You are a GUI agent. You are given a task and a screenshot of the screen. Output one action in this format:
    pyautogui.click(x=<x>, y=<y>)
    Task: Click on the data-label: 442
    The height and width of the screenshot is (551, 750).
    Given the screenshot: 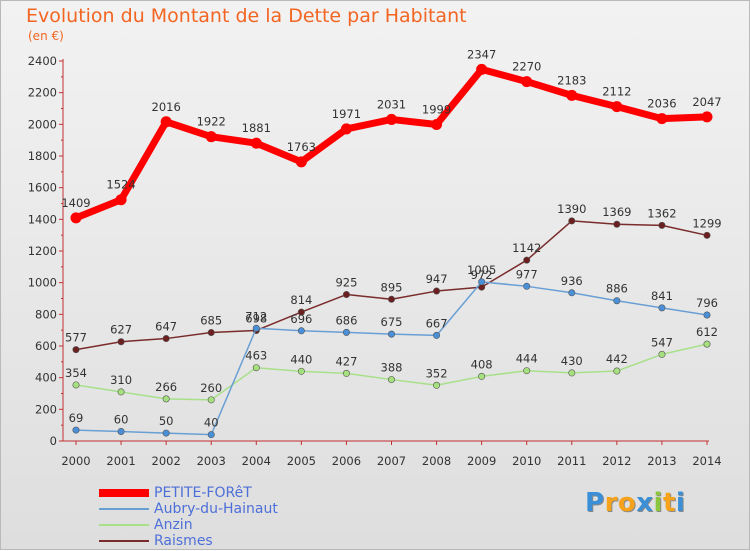 What is the action you would take?
    pyautogui.click(x=617, y=359)
    